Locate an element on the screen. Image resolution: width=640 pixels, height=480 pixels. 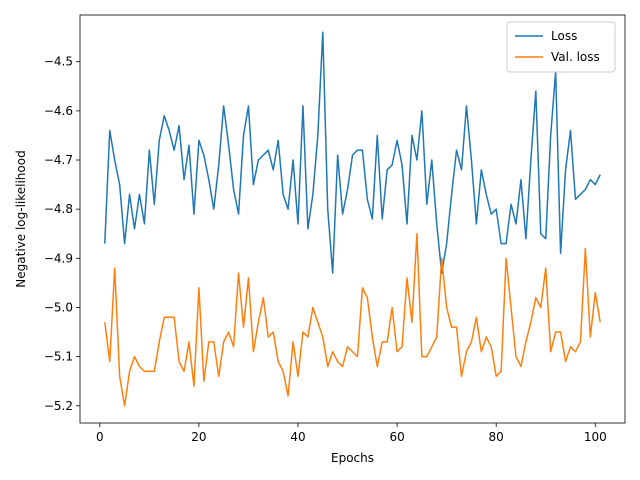
y-tick-label: −4.5 is located at coordinates (58, 62).